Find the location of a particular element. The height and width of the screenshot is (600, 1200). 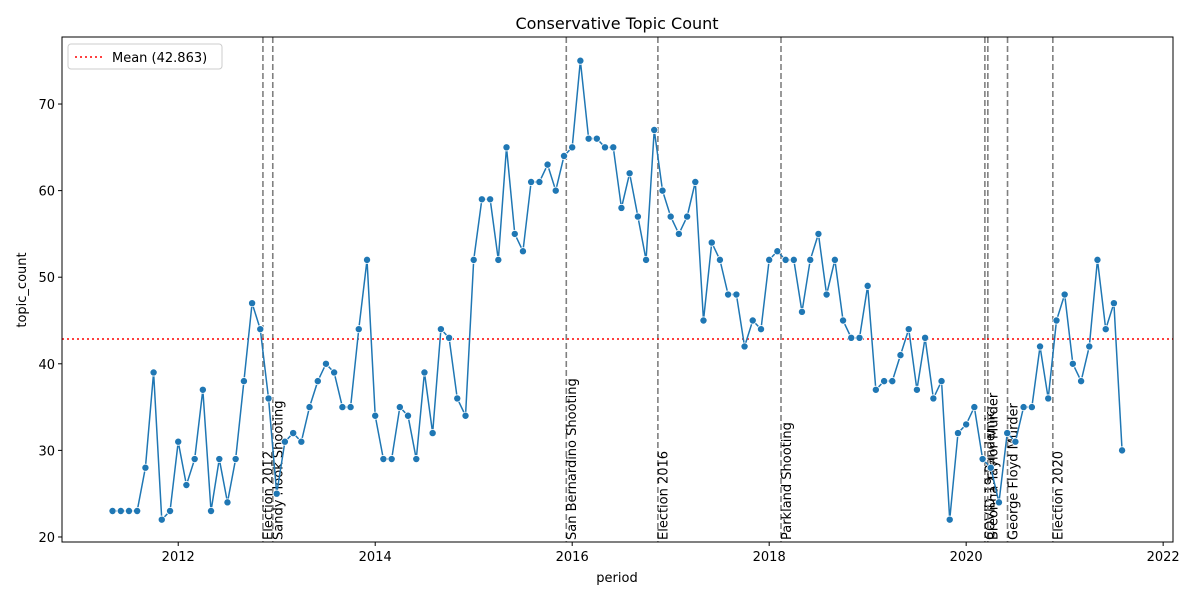

y-tick-label: 60 is located at coordinates (46, 192).